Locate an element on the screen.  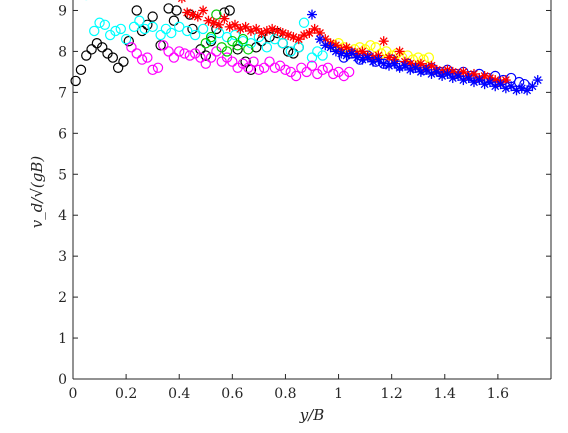
y-tick-label-6: 6 is located at coordinates (62, 134).